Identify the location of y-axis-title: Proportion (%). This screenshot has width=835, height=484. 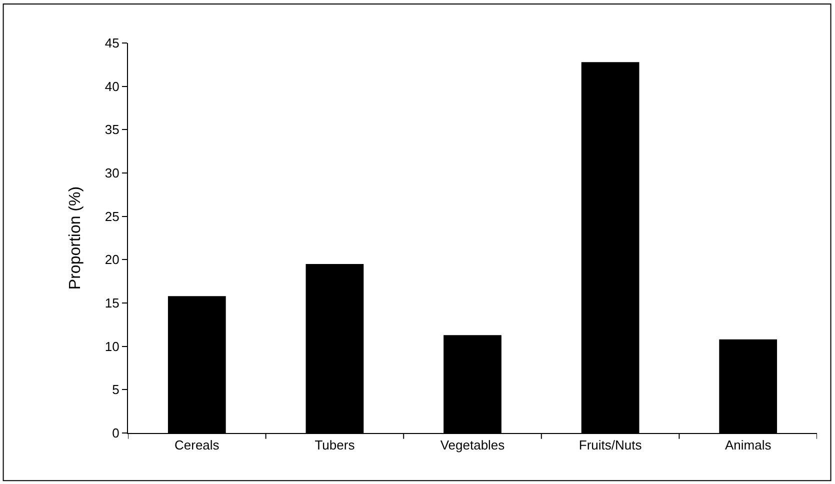
(75, 238).